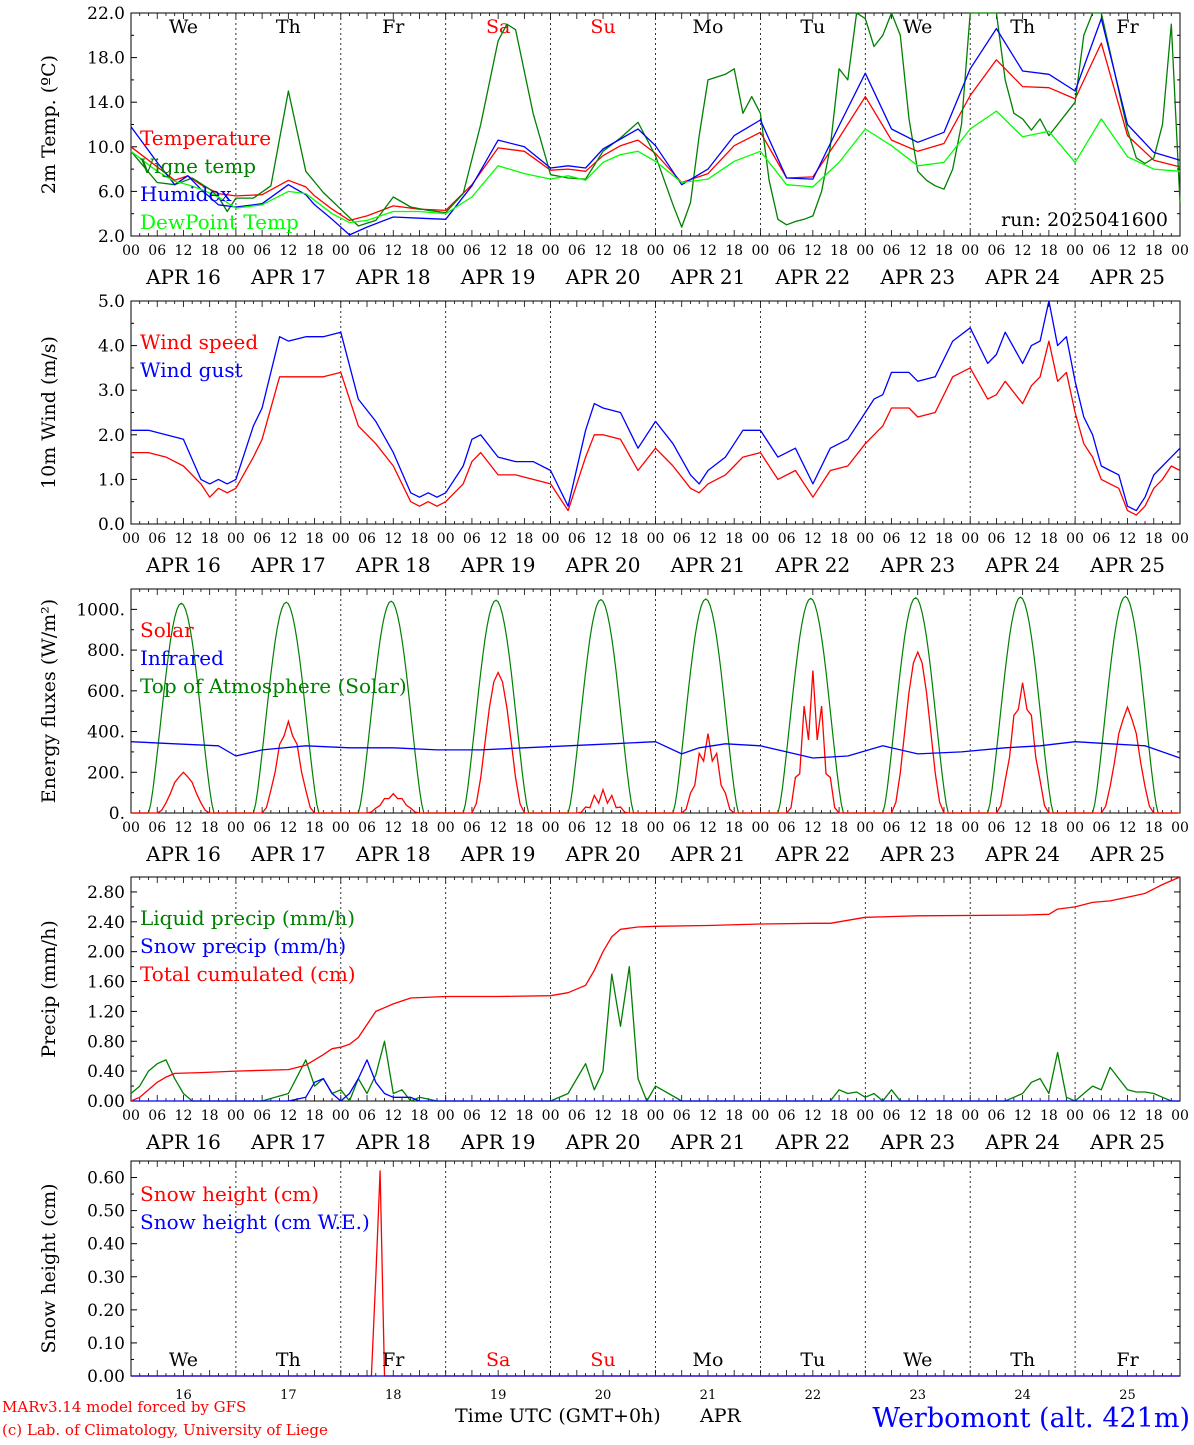 The image size is (1194, 1445). Describe the element at coordinates (655, 732) in the screenshot. I see `series-line-solar` at that location.